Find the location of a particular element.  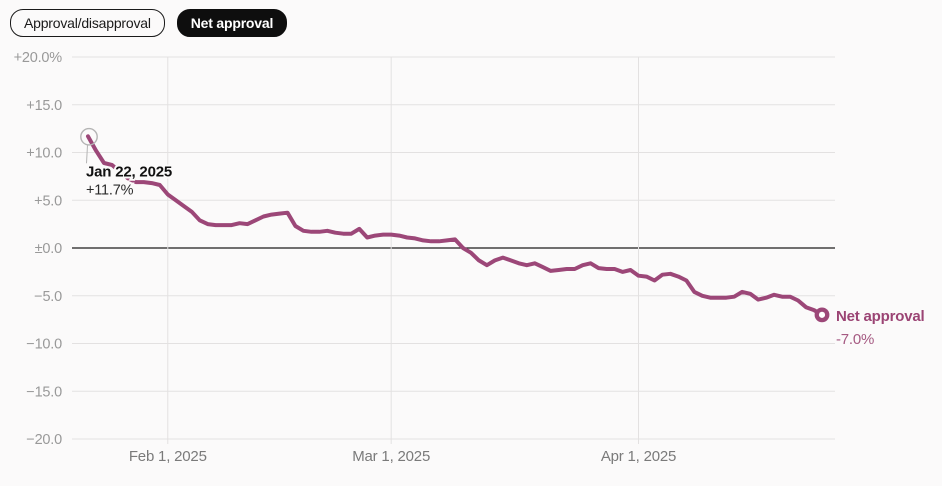

start-annotation-date: Jan 22, 2025 is located at coordinates (129, 171).